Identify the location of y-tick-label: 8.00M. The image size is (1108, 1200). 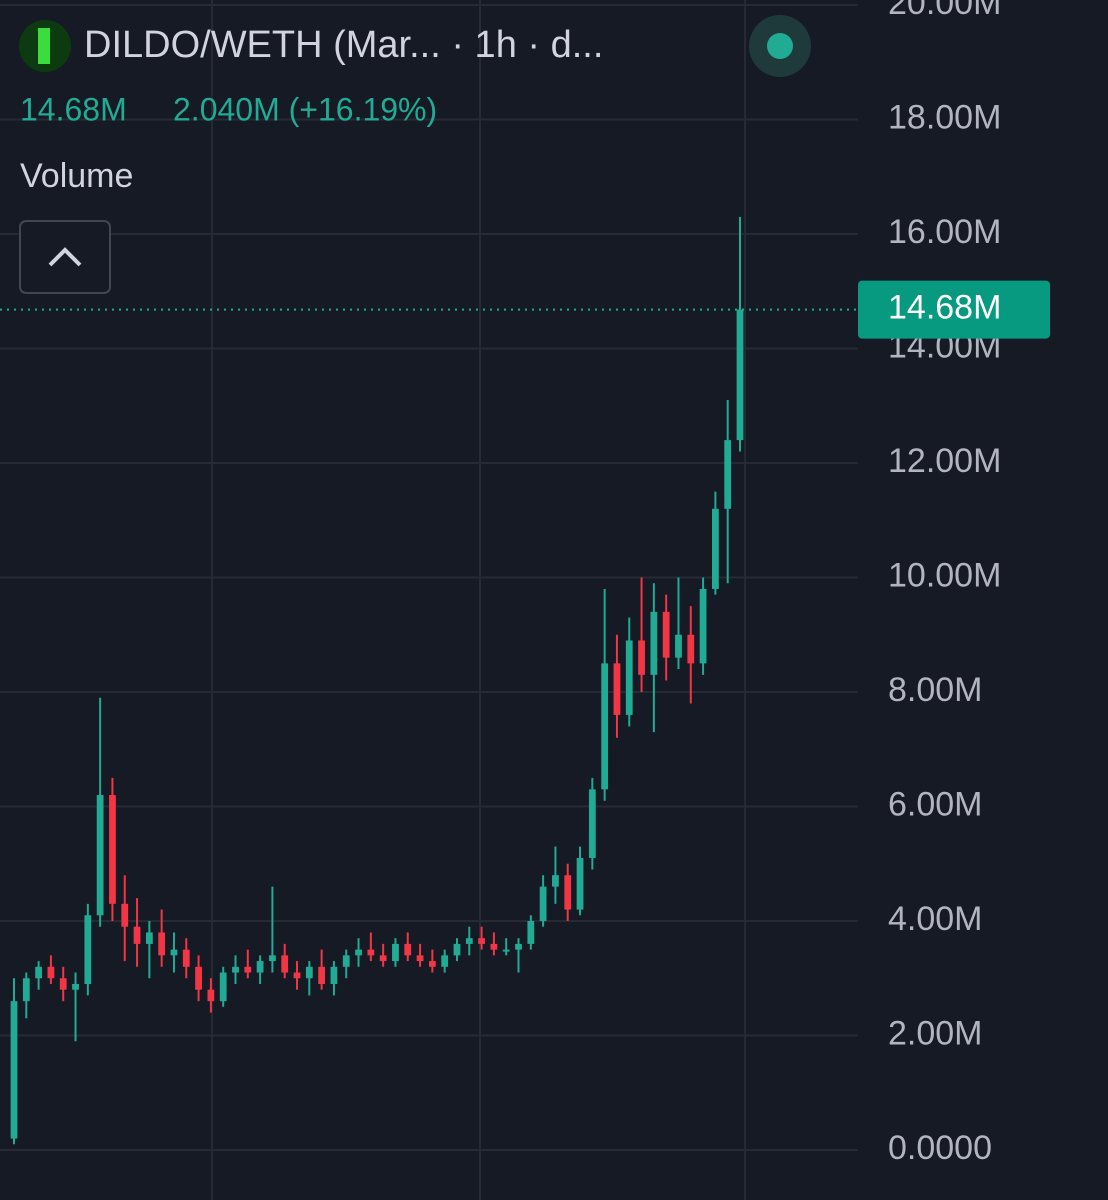
(935, 690).